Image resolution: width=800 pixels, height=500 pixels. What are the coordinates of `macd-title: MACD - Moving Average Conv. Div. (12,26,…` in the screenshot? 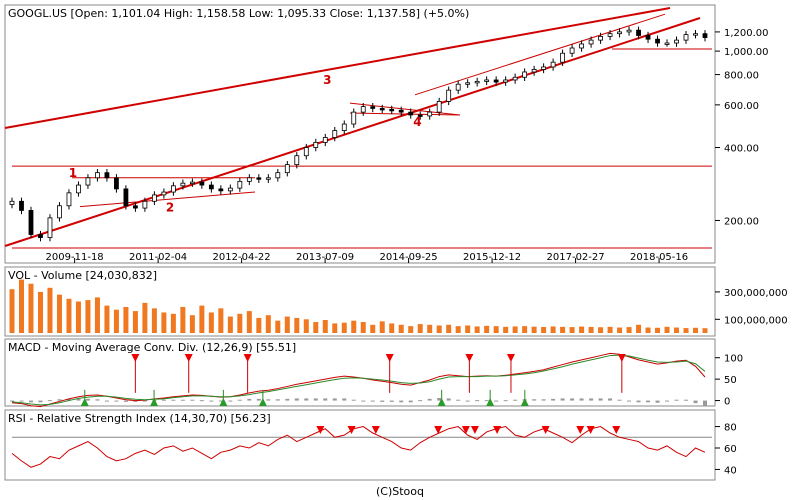 It's located at (152, 347).